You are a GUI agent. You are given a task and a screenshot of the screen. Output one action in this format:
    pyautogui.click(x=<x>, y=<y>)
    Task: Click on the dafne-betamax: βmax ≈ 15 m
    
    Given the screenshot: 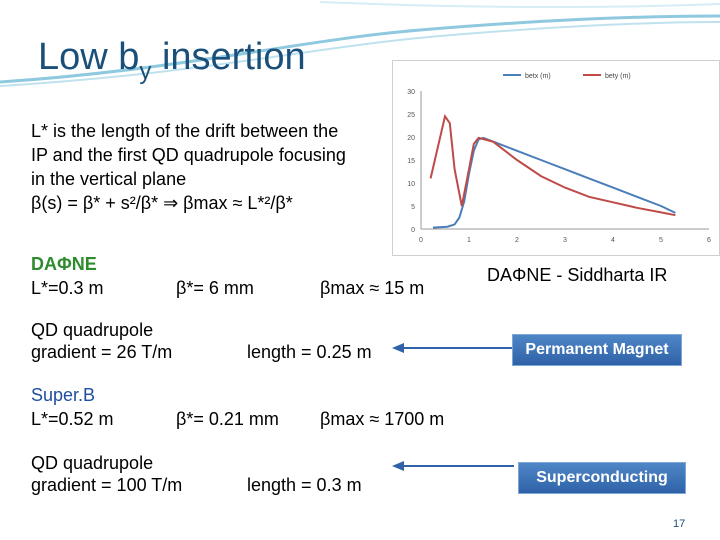 What is the action you would take?
    pyautogui.click(x=372, y=288)
    